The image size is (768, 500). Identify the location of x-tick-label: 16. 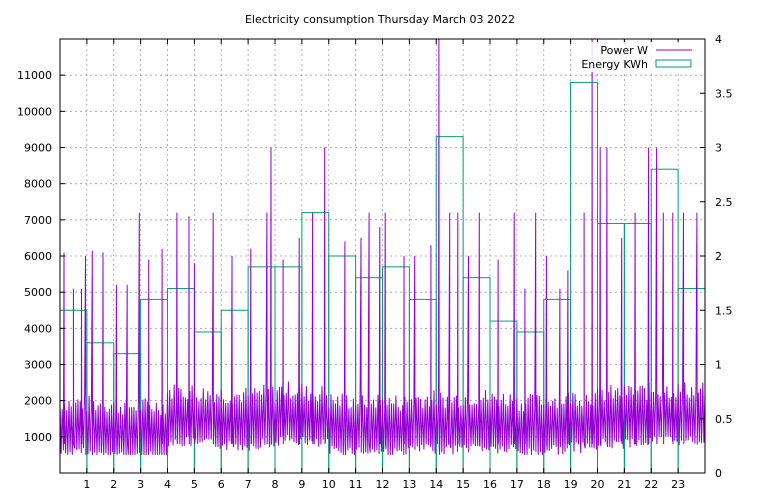
(490, 484).